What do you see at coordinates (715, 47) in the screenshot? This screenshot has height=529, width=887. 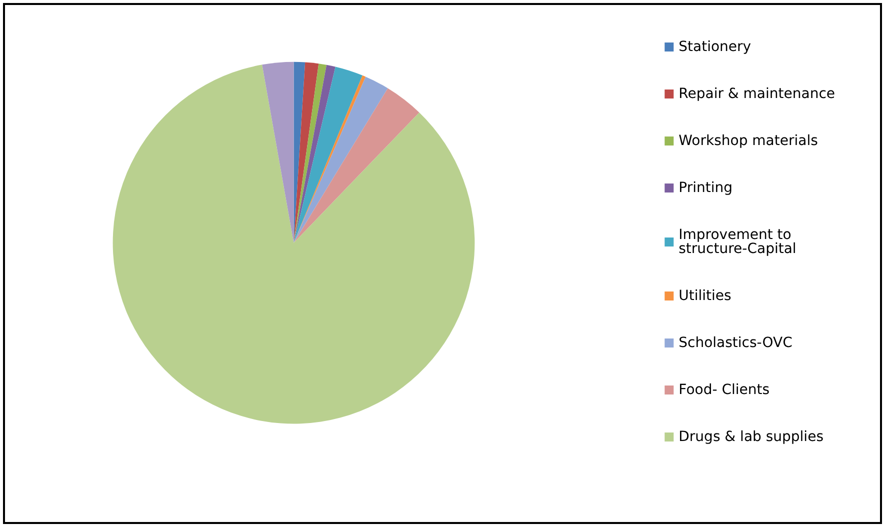 I see `legend-label: Stationery` at bounding box center [715, 47].